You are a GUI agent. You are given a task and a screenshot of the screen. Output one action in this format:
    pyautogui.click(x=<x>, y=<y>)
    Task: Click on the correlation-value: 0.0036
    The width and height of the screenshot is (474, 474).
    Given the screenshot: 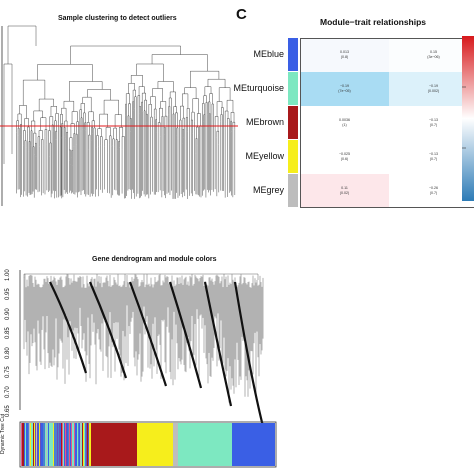 What is the action you would take?
    pyautogui.click(x=344, y=120)
    